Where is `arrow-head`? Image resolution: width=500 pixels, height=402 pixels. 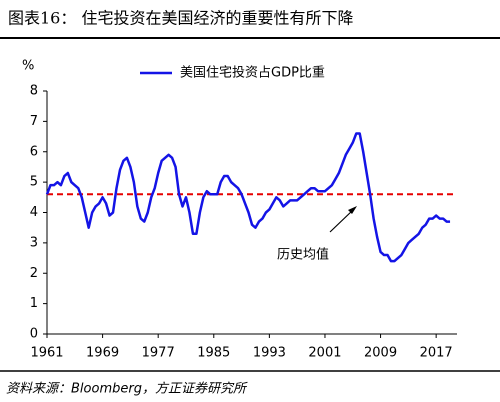 arrow-head is located at coordinates (352, 210).